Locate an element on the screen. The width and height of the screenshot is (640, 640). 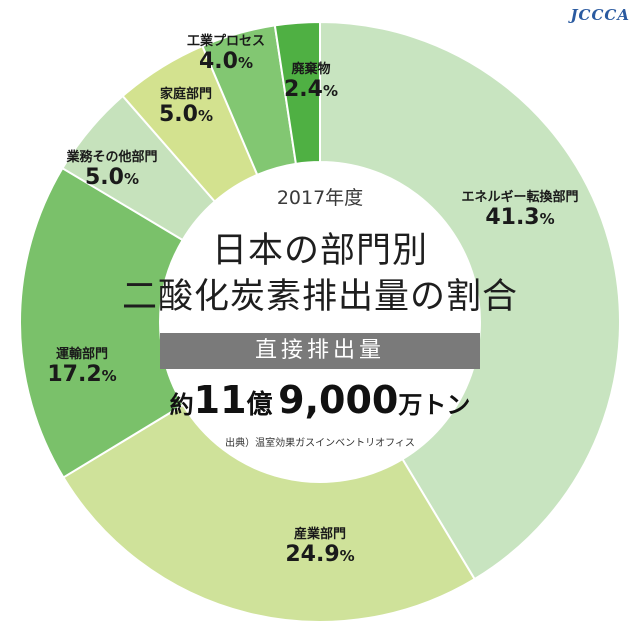
slice-label-3: 運輸部門 17.2% is located at coordinates (81, 365).